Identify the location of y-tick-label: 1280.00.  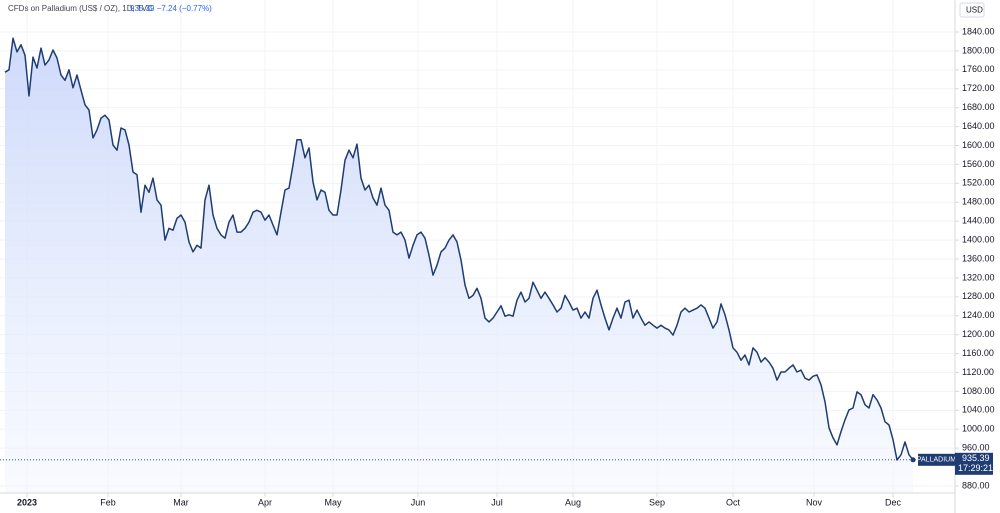
(978, 296).